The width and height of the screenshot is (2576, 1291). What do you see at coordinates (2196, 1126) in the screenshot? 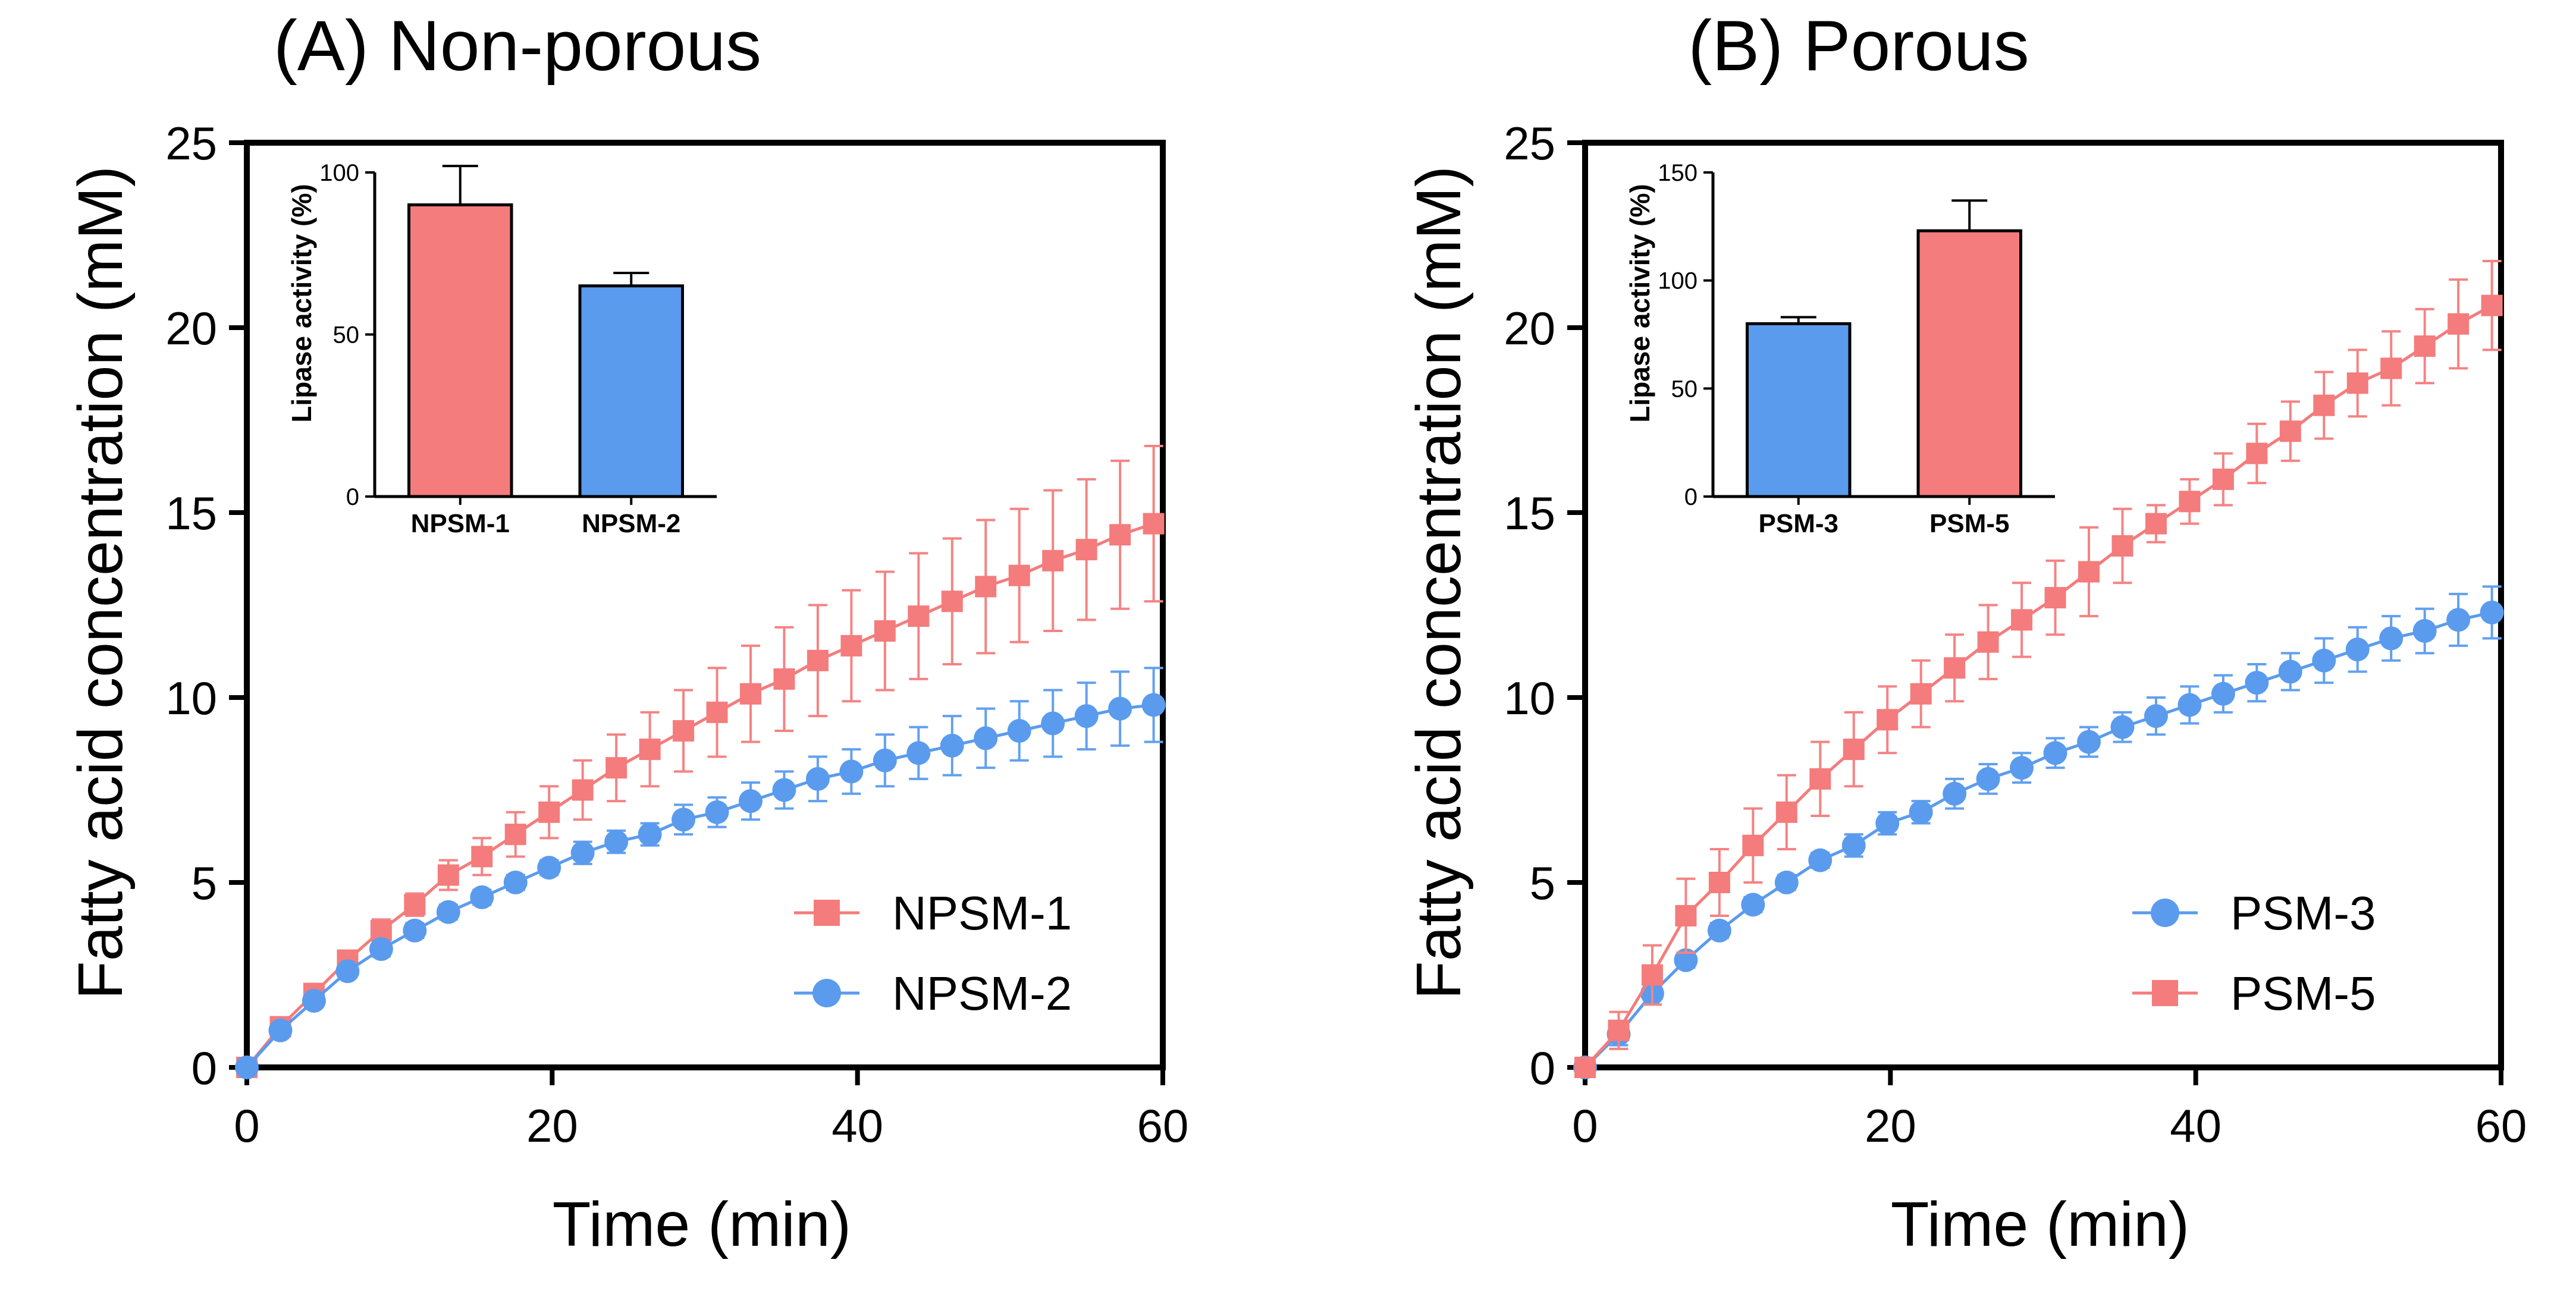
I see `x-tick-label: 40` at bounding box center [2196, 1126].